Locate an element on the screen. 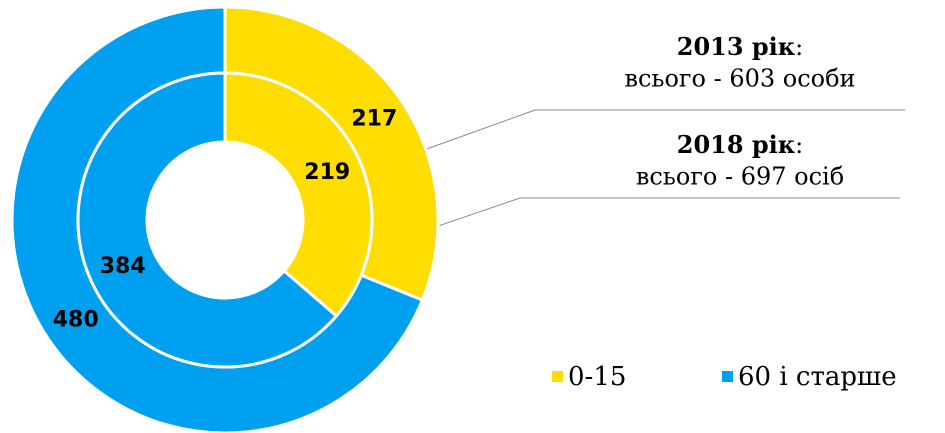 The width and height of the screenshot is (945, 433). annotation-title: 2018 рік: is located at coordinates (740, 144).